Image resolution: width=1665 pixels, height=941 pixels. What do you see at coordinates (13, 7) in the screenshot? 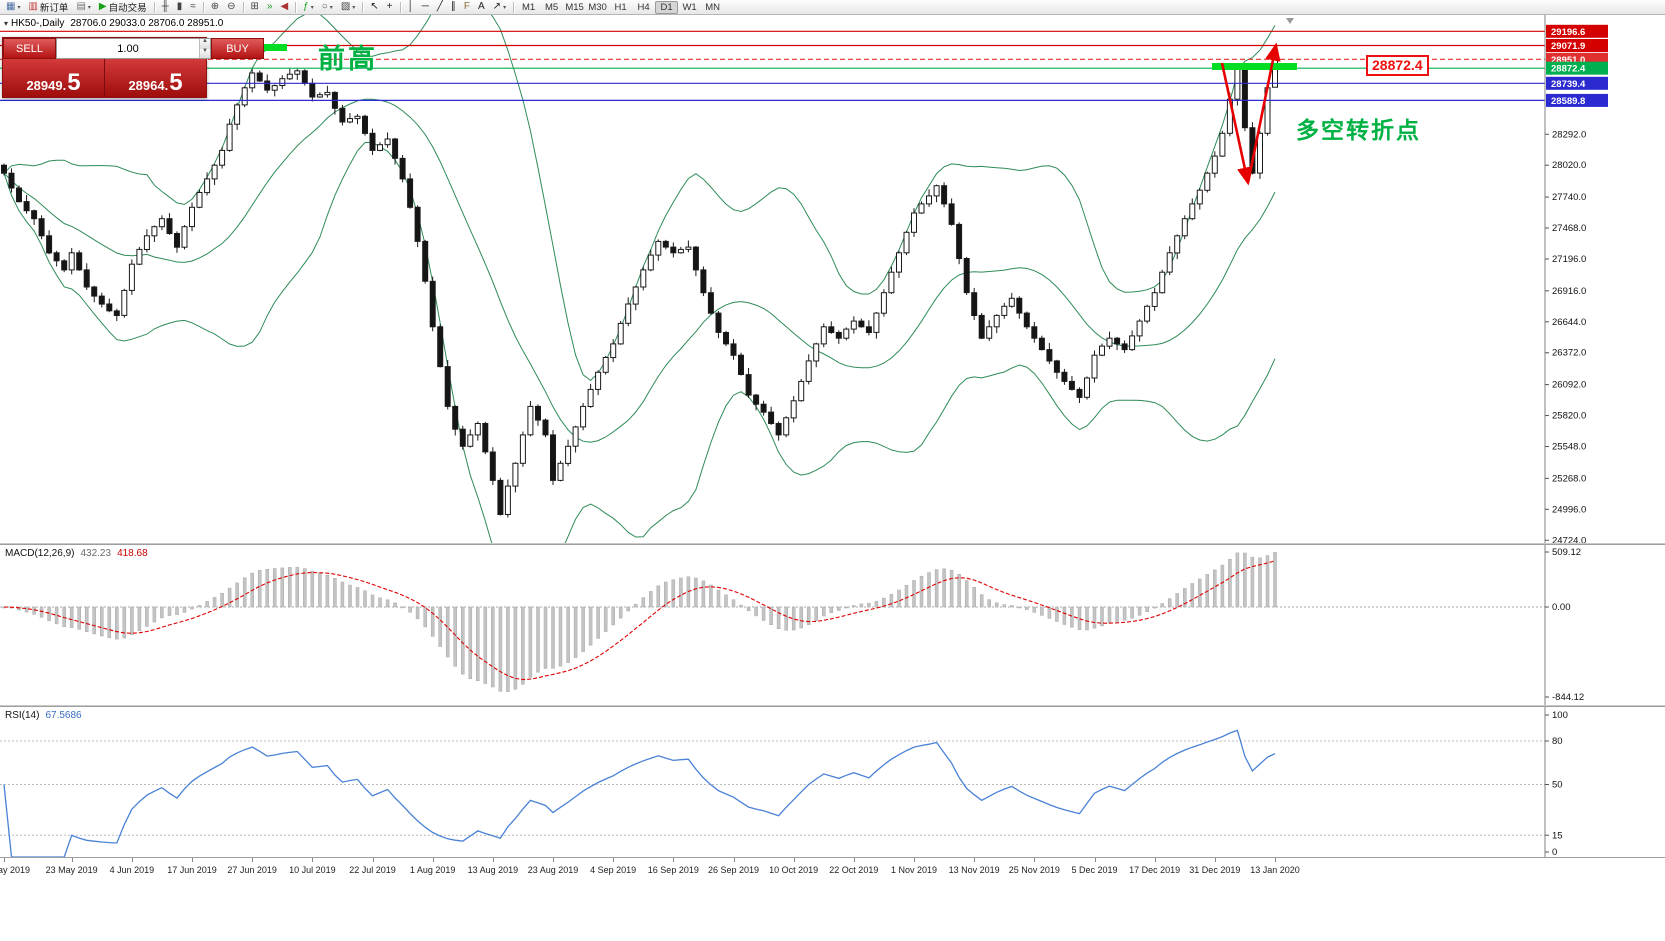
I see `new-chart-button: ▦ ▾` at bounding box center [13, 7].